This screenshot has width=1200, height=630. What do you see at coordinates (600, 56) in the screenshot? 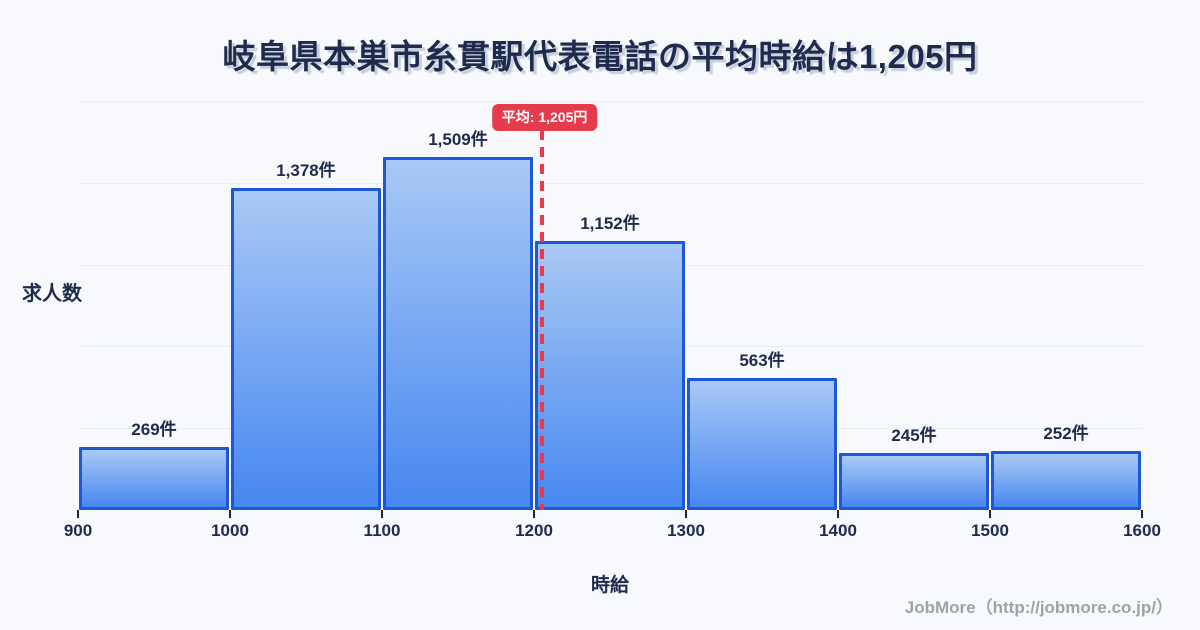
I see `chart-title: 岐阜県本巣市糸貫駅代表電話の平均時給は1,205円` at bounding box center [600, 56].